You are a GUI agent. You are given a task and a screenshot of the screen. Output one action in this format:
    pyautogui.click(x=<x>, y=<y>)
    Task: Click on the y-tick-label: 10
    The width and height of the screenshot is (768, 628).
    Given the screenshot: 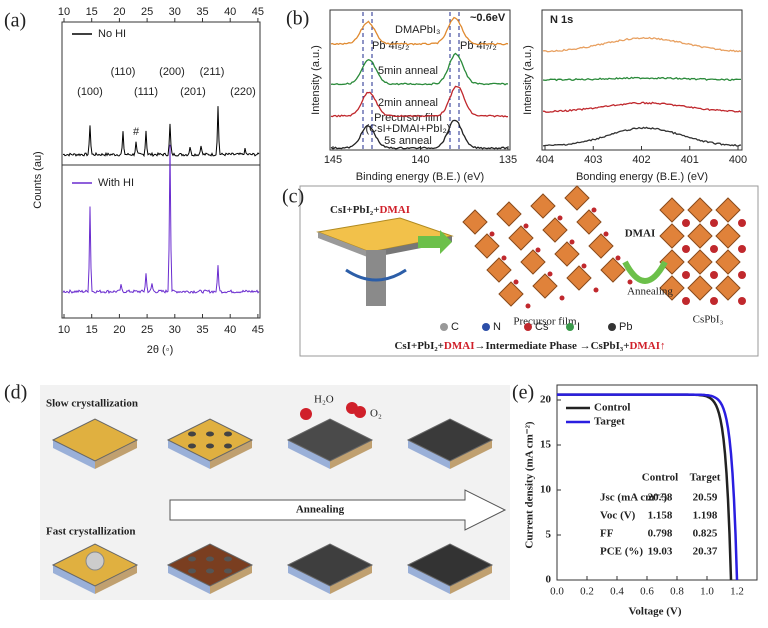 What is the action you would take?
    pyautogui.click(x=546, y=490)
    